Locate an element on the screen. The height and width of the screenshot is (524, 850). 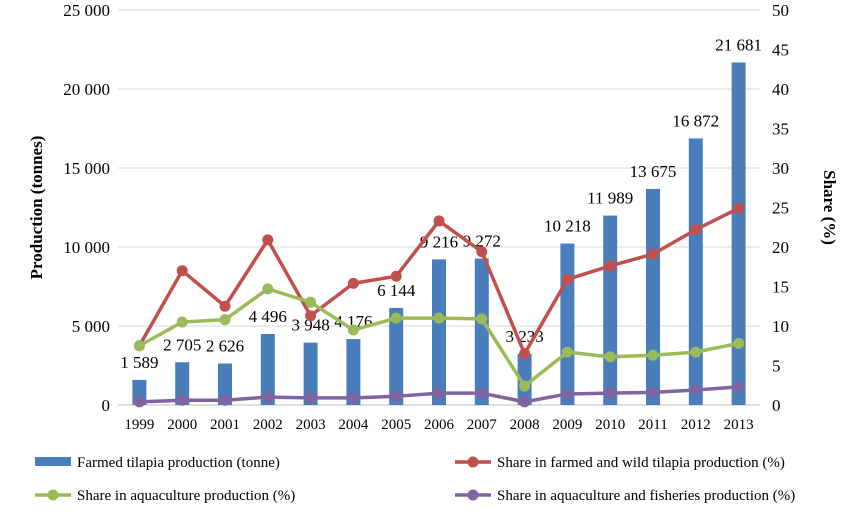
x-tick-label: 2007 is located at coordinates (482, 425).